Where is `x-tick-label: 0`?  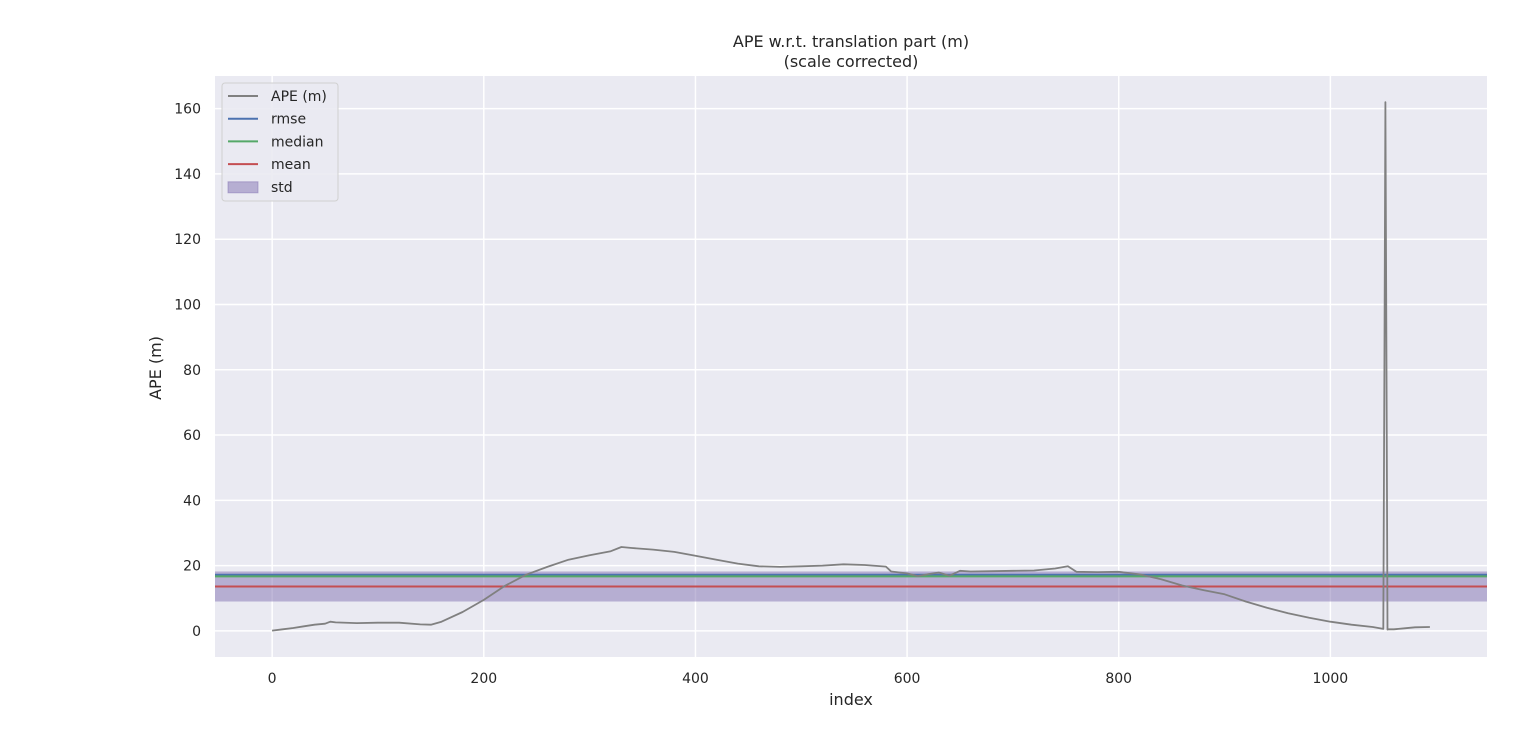
x-tick-label: 0 is located at coordinates (272, 679).